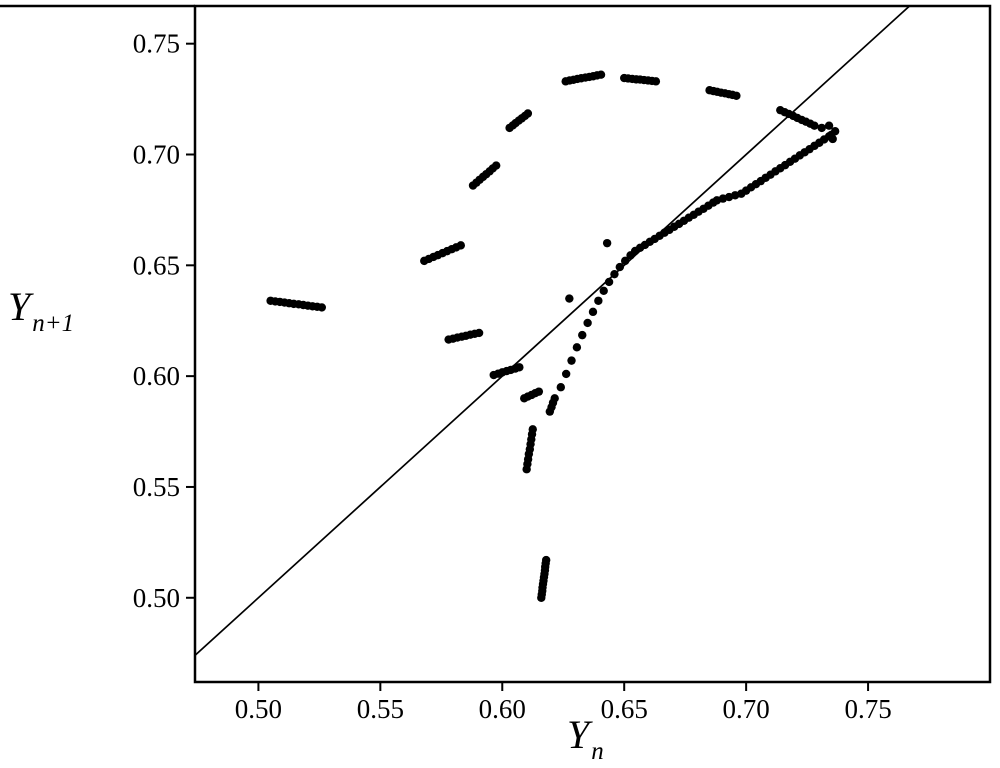  Describe the element at coordinates (746, 709) in the screenshot. I see `x-tick-label: 0.70` at that location.